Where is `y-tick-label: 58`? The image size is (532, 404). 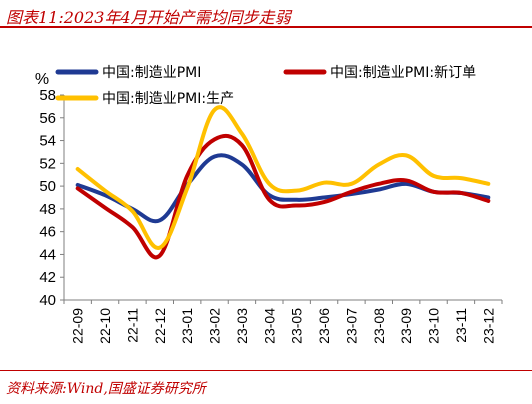
y-tick-label: 58 is located at coordinates (47, 95).